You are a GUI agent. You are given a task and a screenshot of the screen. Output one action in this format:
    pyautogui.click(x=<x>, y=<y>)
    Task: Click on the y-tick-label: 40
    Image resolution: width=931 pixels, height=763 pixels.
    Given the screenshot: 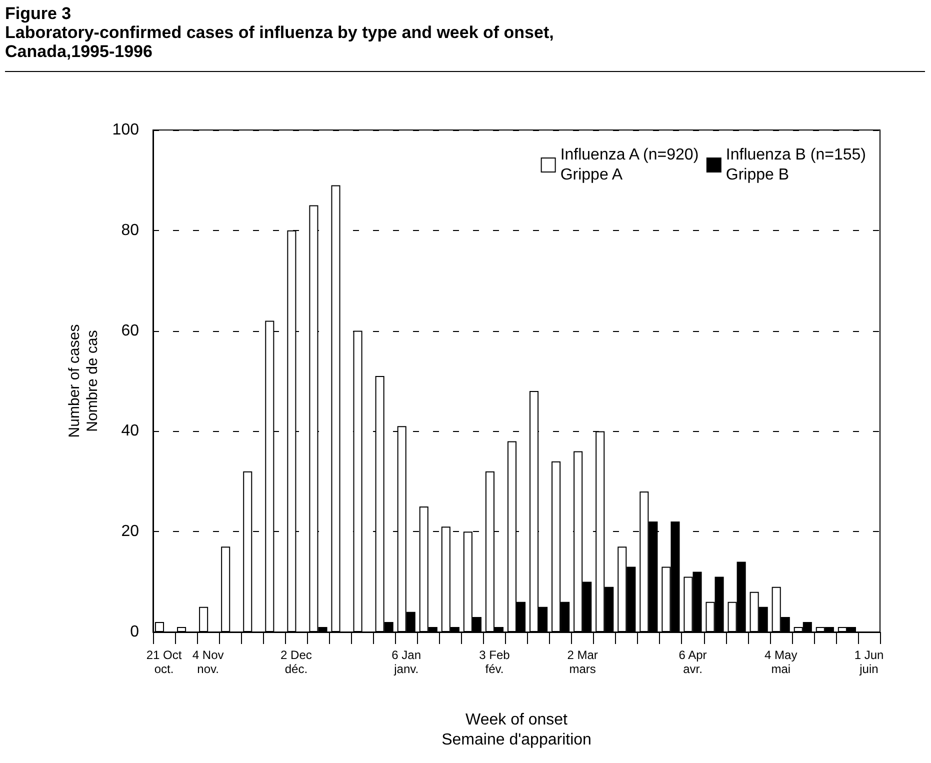 What is the action you would take?
    pyautogui.click(x=130, y=431)
    